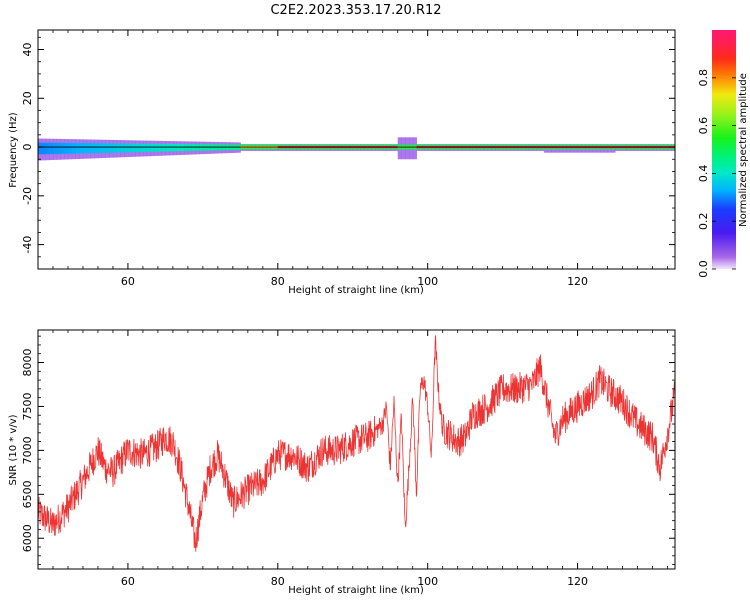  I want to click on spectrogram-data, so click(356, 149).